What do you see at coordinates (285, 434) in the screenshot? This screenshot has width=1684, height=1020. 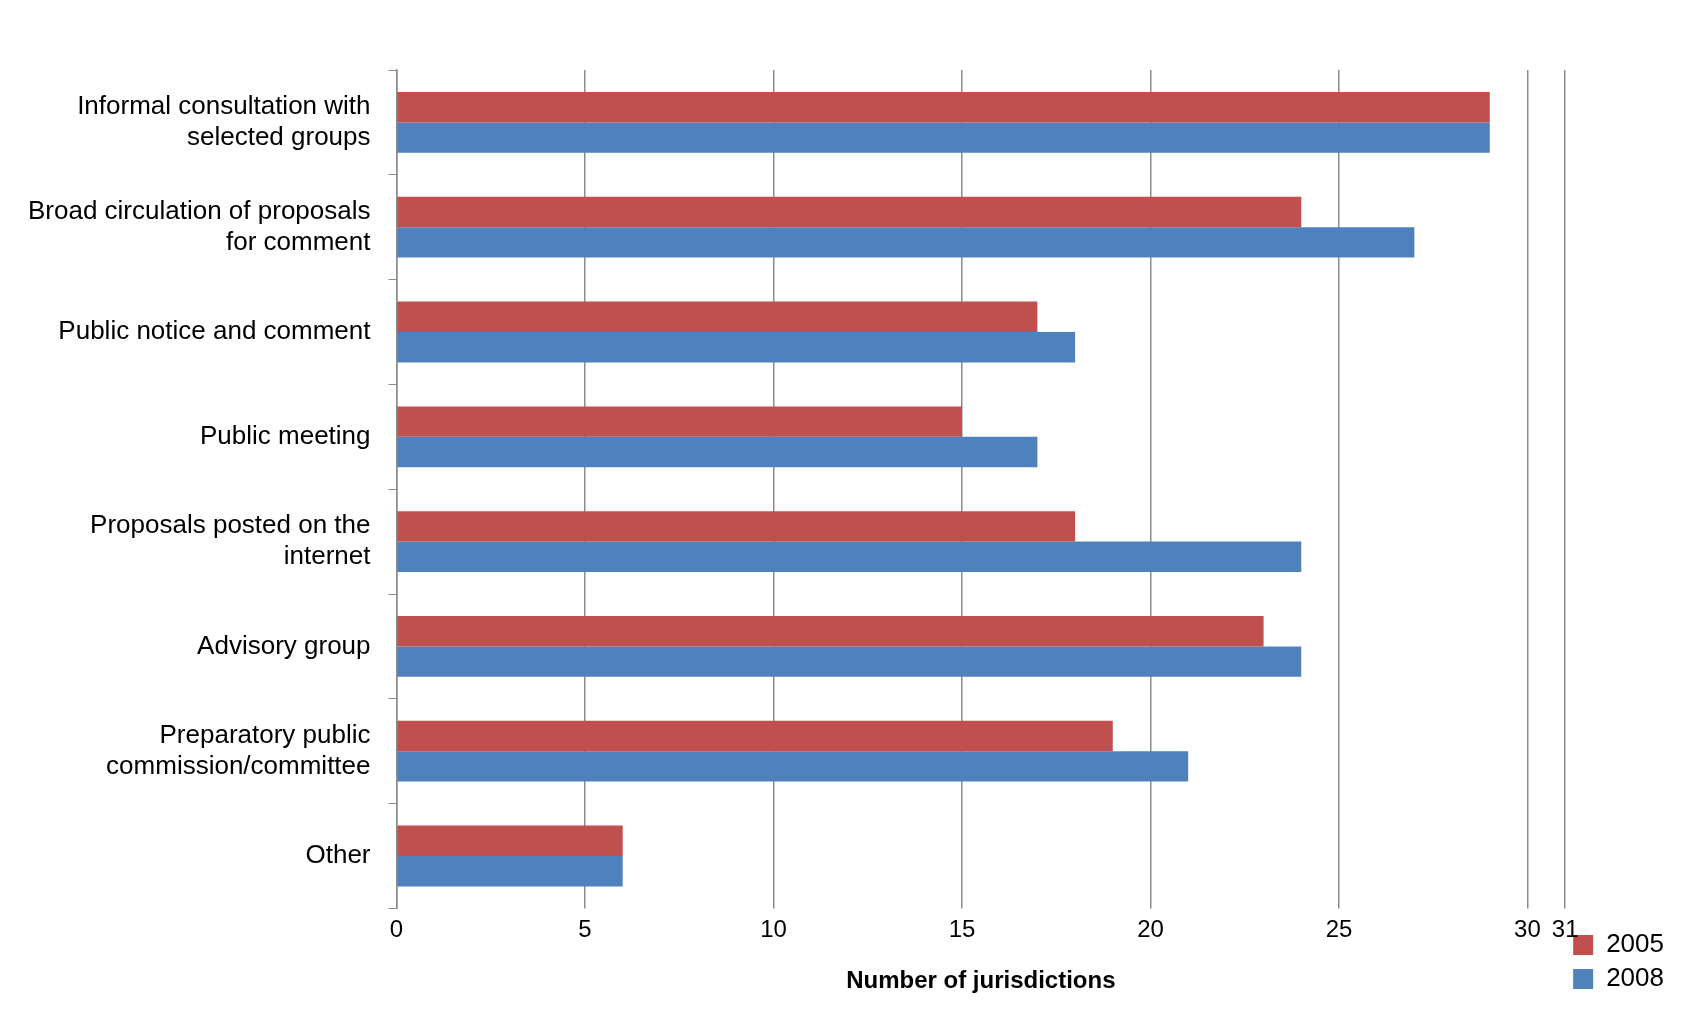 I see `y-tick-label: Public meeting` at bounding box center [285, 434].